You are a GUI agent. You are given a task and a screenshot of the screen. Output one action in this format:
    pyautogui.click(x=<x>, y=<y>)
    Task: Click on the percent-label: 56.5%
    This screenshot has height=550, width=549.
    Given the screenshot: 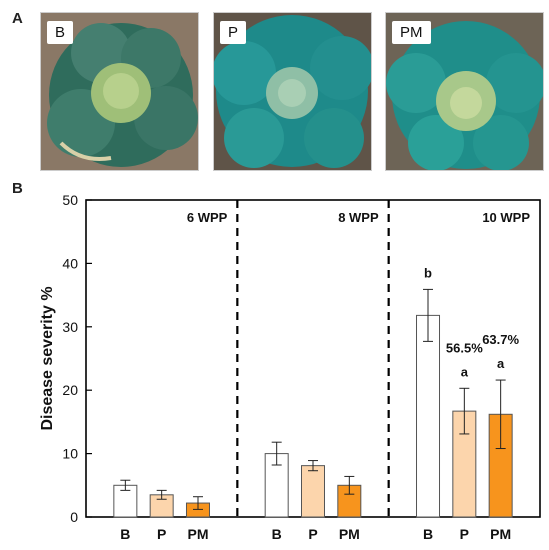 What is the action you would take?
    pyautogui.click(x=464, y=347)
    